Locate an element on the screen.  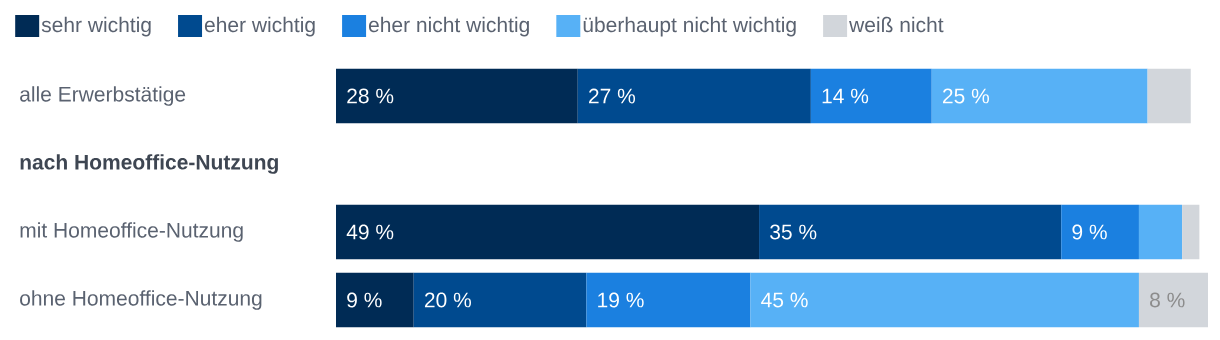
y-tick-label: mit Homeoffice-Nutzung is located at coordinates (131, 232).